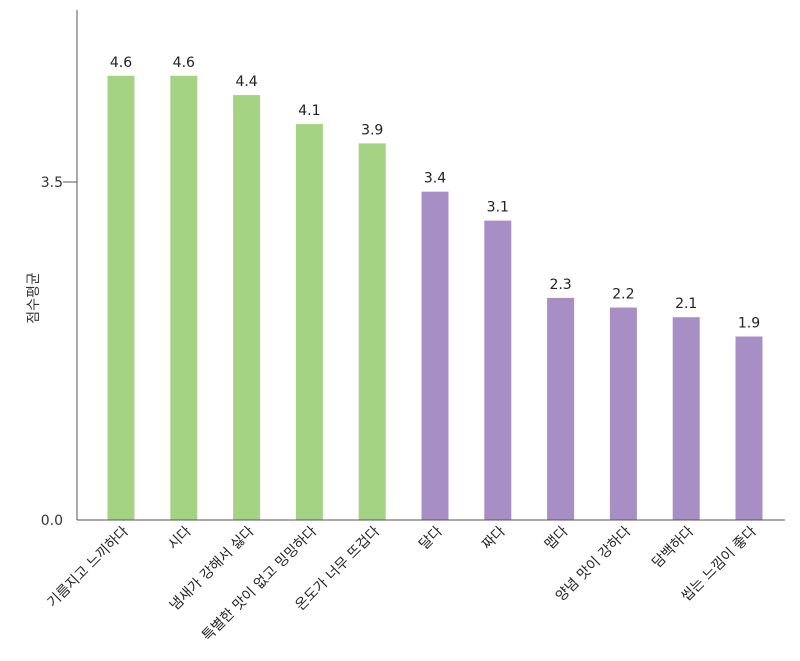  What do you see at coordinates (623, 295) in the screenshot?
I see `bar-value-label: 2.2` at bounding box center [623, 295].